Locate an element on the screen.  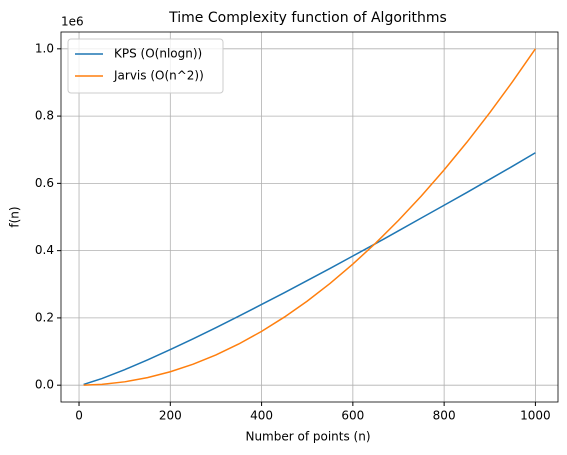
y-offset-label: 1e6 is located at coordinates (72, 22).